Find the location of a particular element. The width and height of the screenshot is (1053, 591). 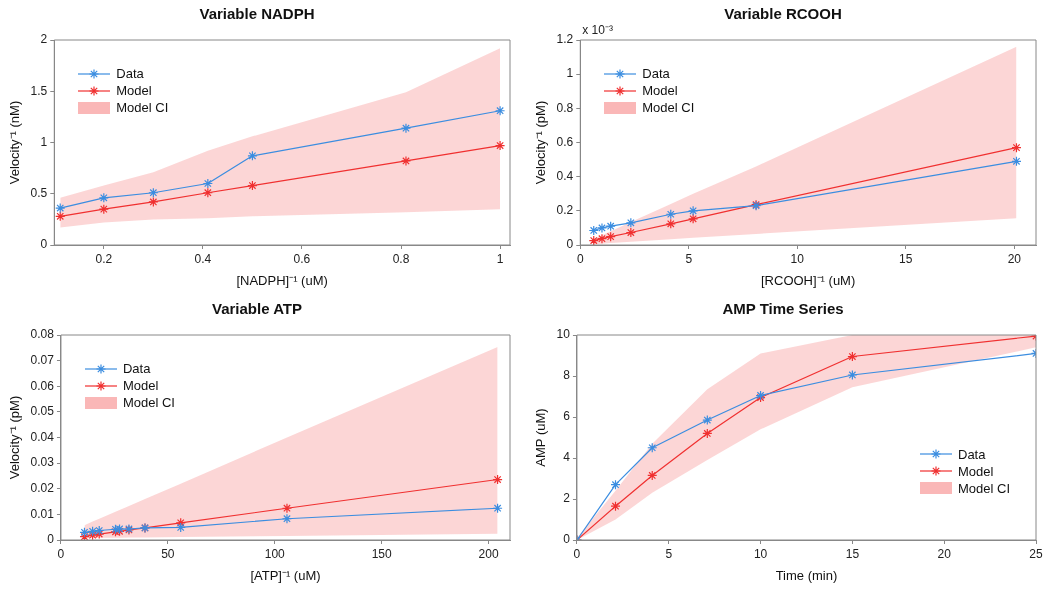

x-tick-label: 25 is located at coordinates (1036, 553).